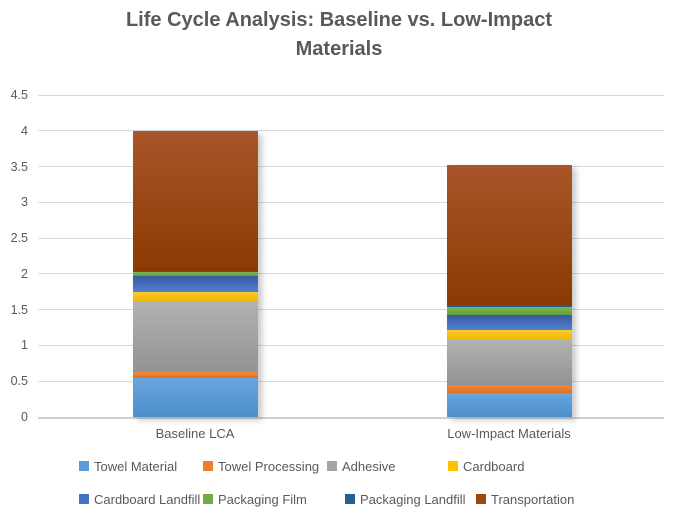  I want to click on legend-label: Towel Processing, so click(269, 466).